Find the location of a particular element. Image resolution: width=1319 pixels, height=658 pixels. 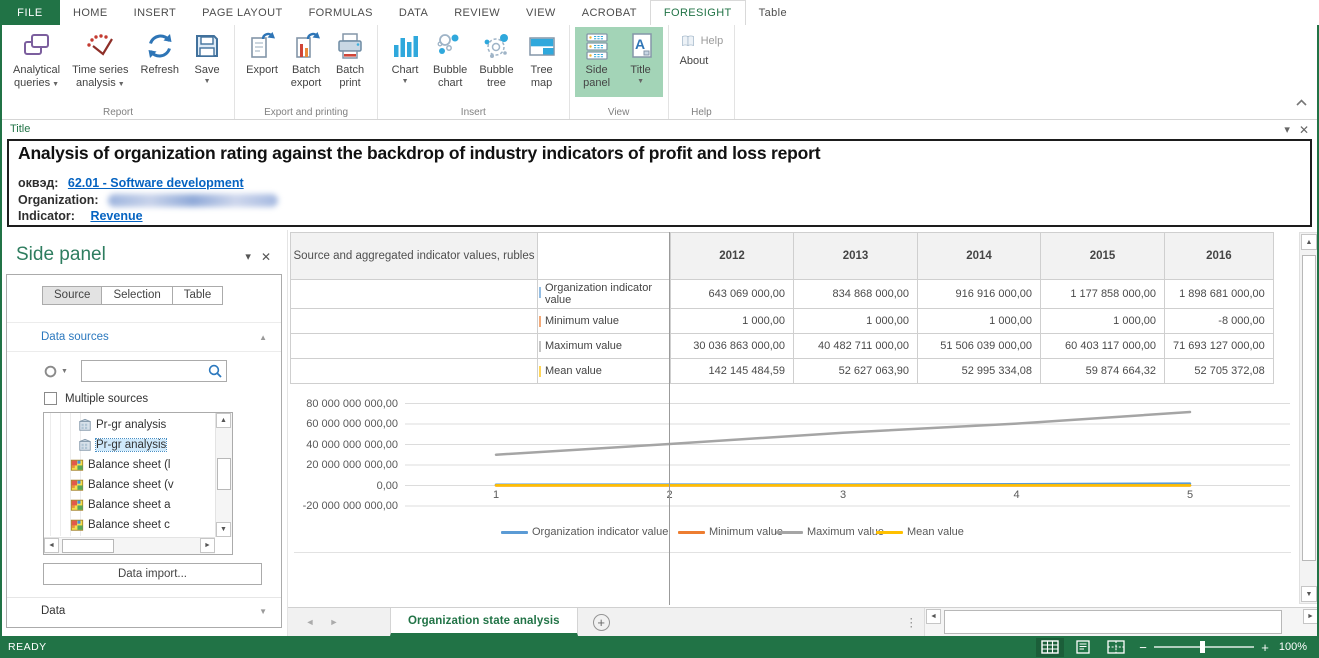

value-cell: 40 482 711 000,00 is located at coordinates (855, 346).